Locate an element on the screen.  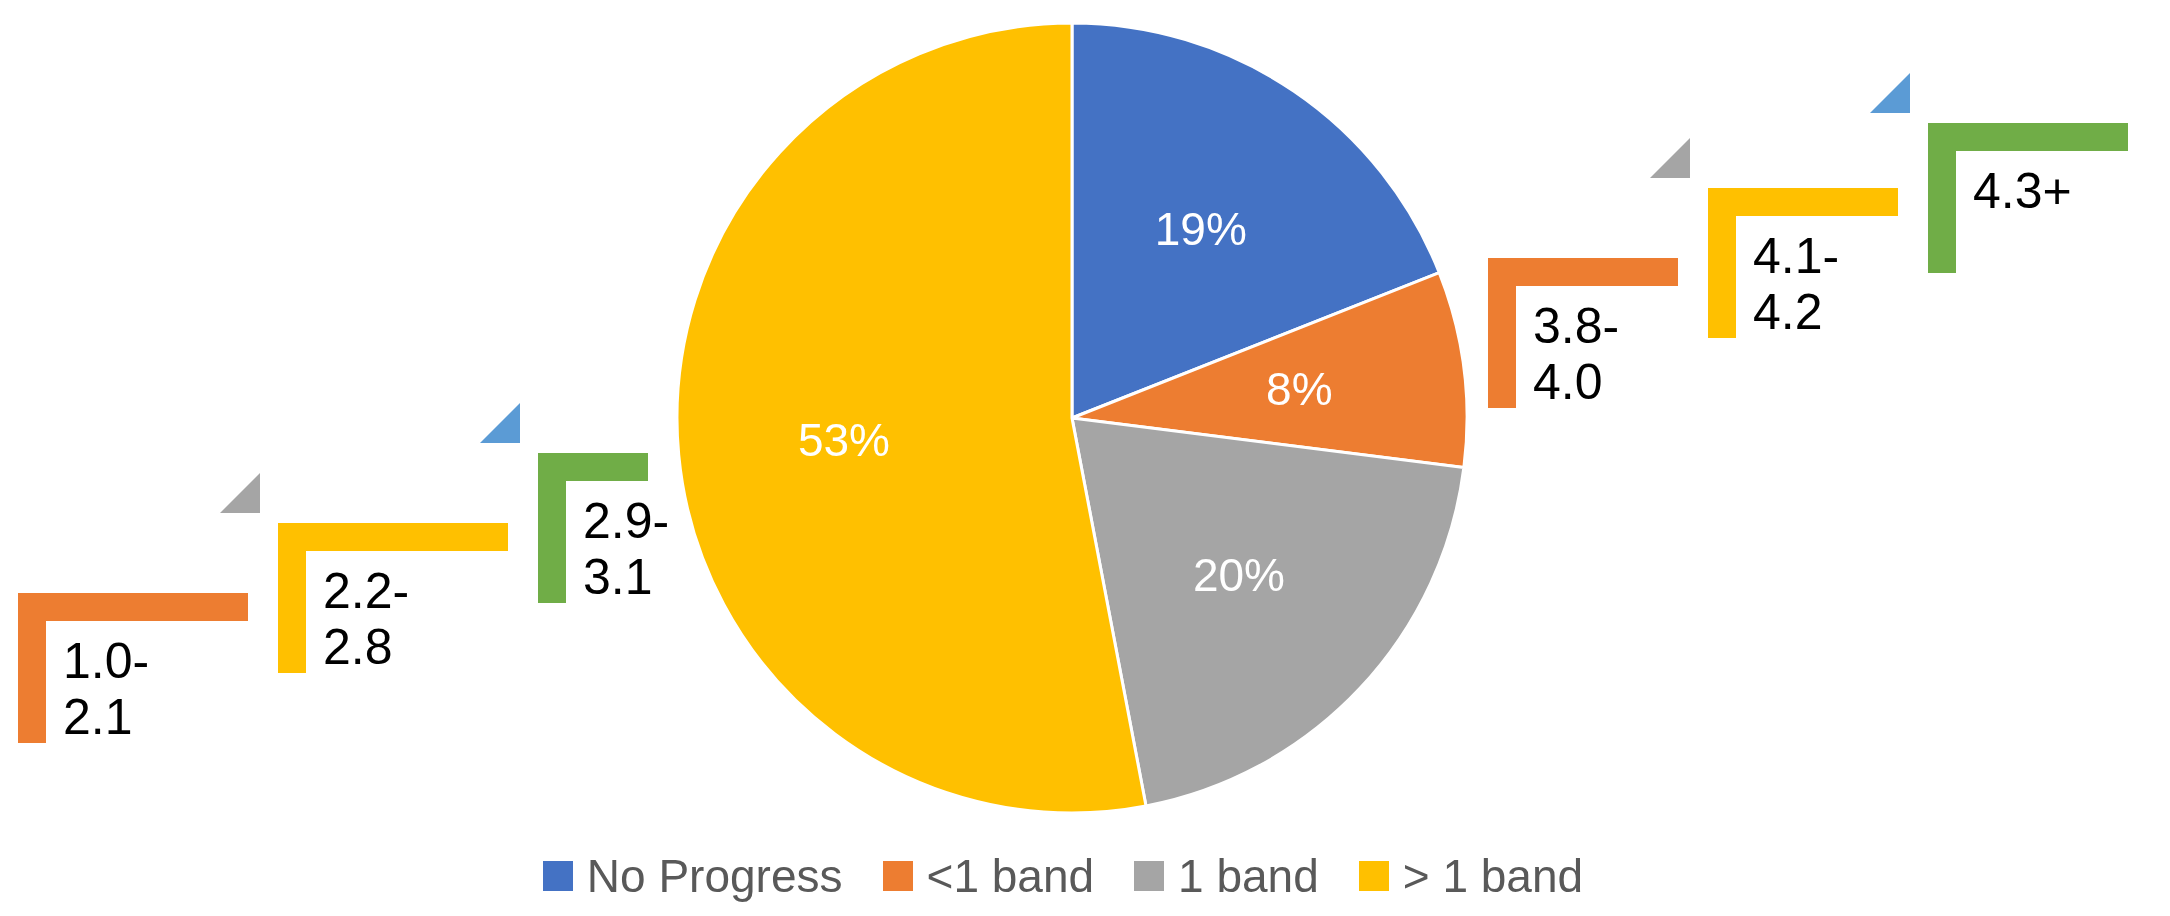
data-label: 53% is located at coordinates (843, 439).